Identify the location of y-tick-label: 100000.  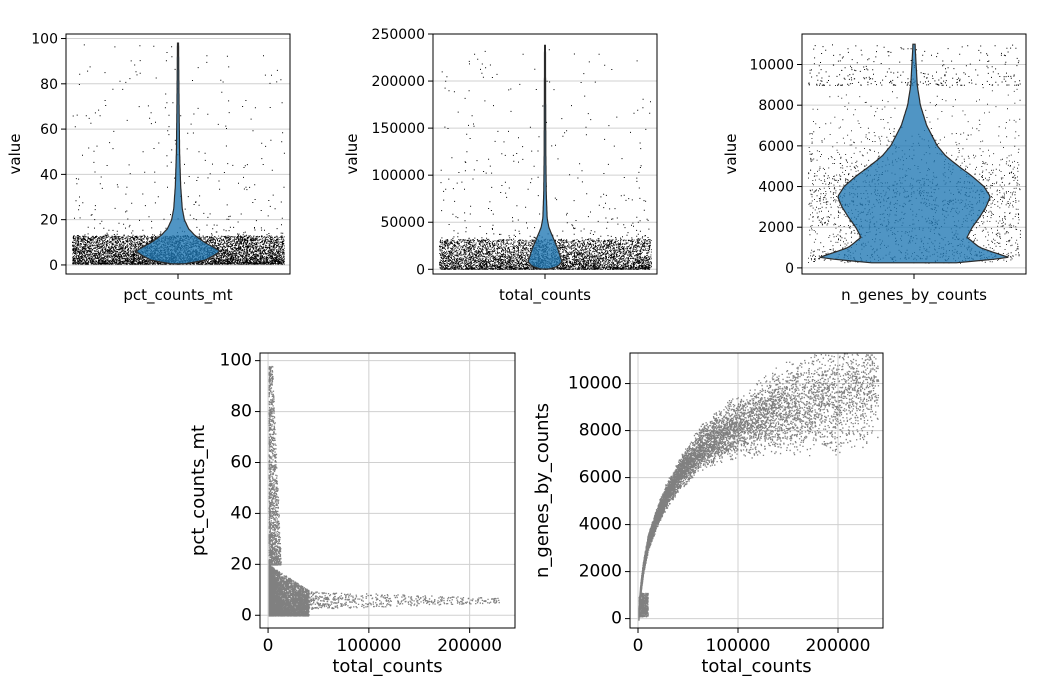
(398, 176).